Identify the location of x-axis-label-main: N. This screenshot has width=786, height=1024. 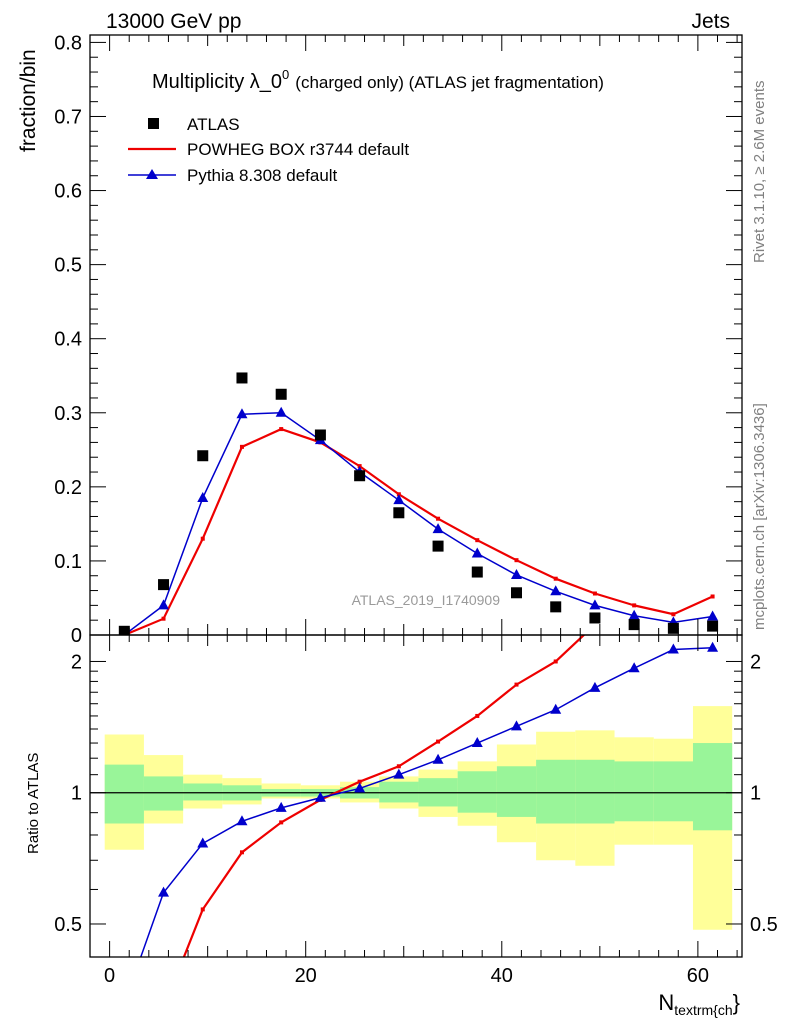
(666, 1002).